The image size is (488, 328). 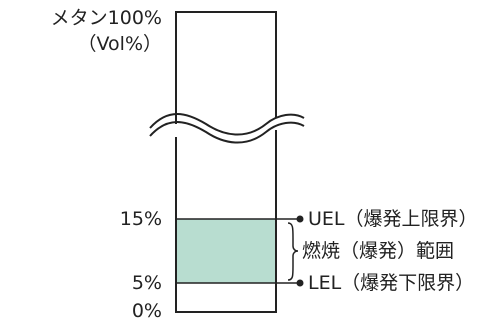 I want to click on uel-label: UEL（爆発上限界）, so click(x=393, y=219).